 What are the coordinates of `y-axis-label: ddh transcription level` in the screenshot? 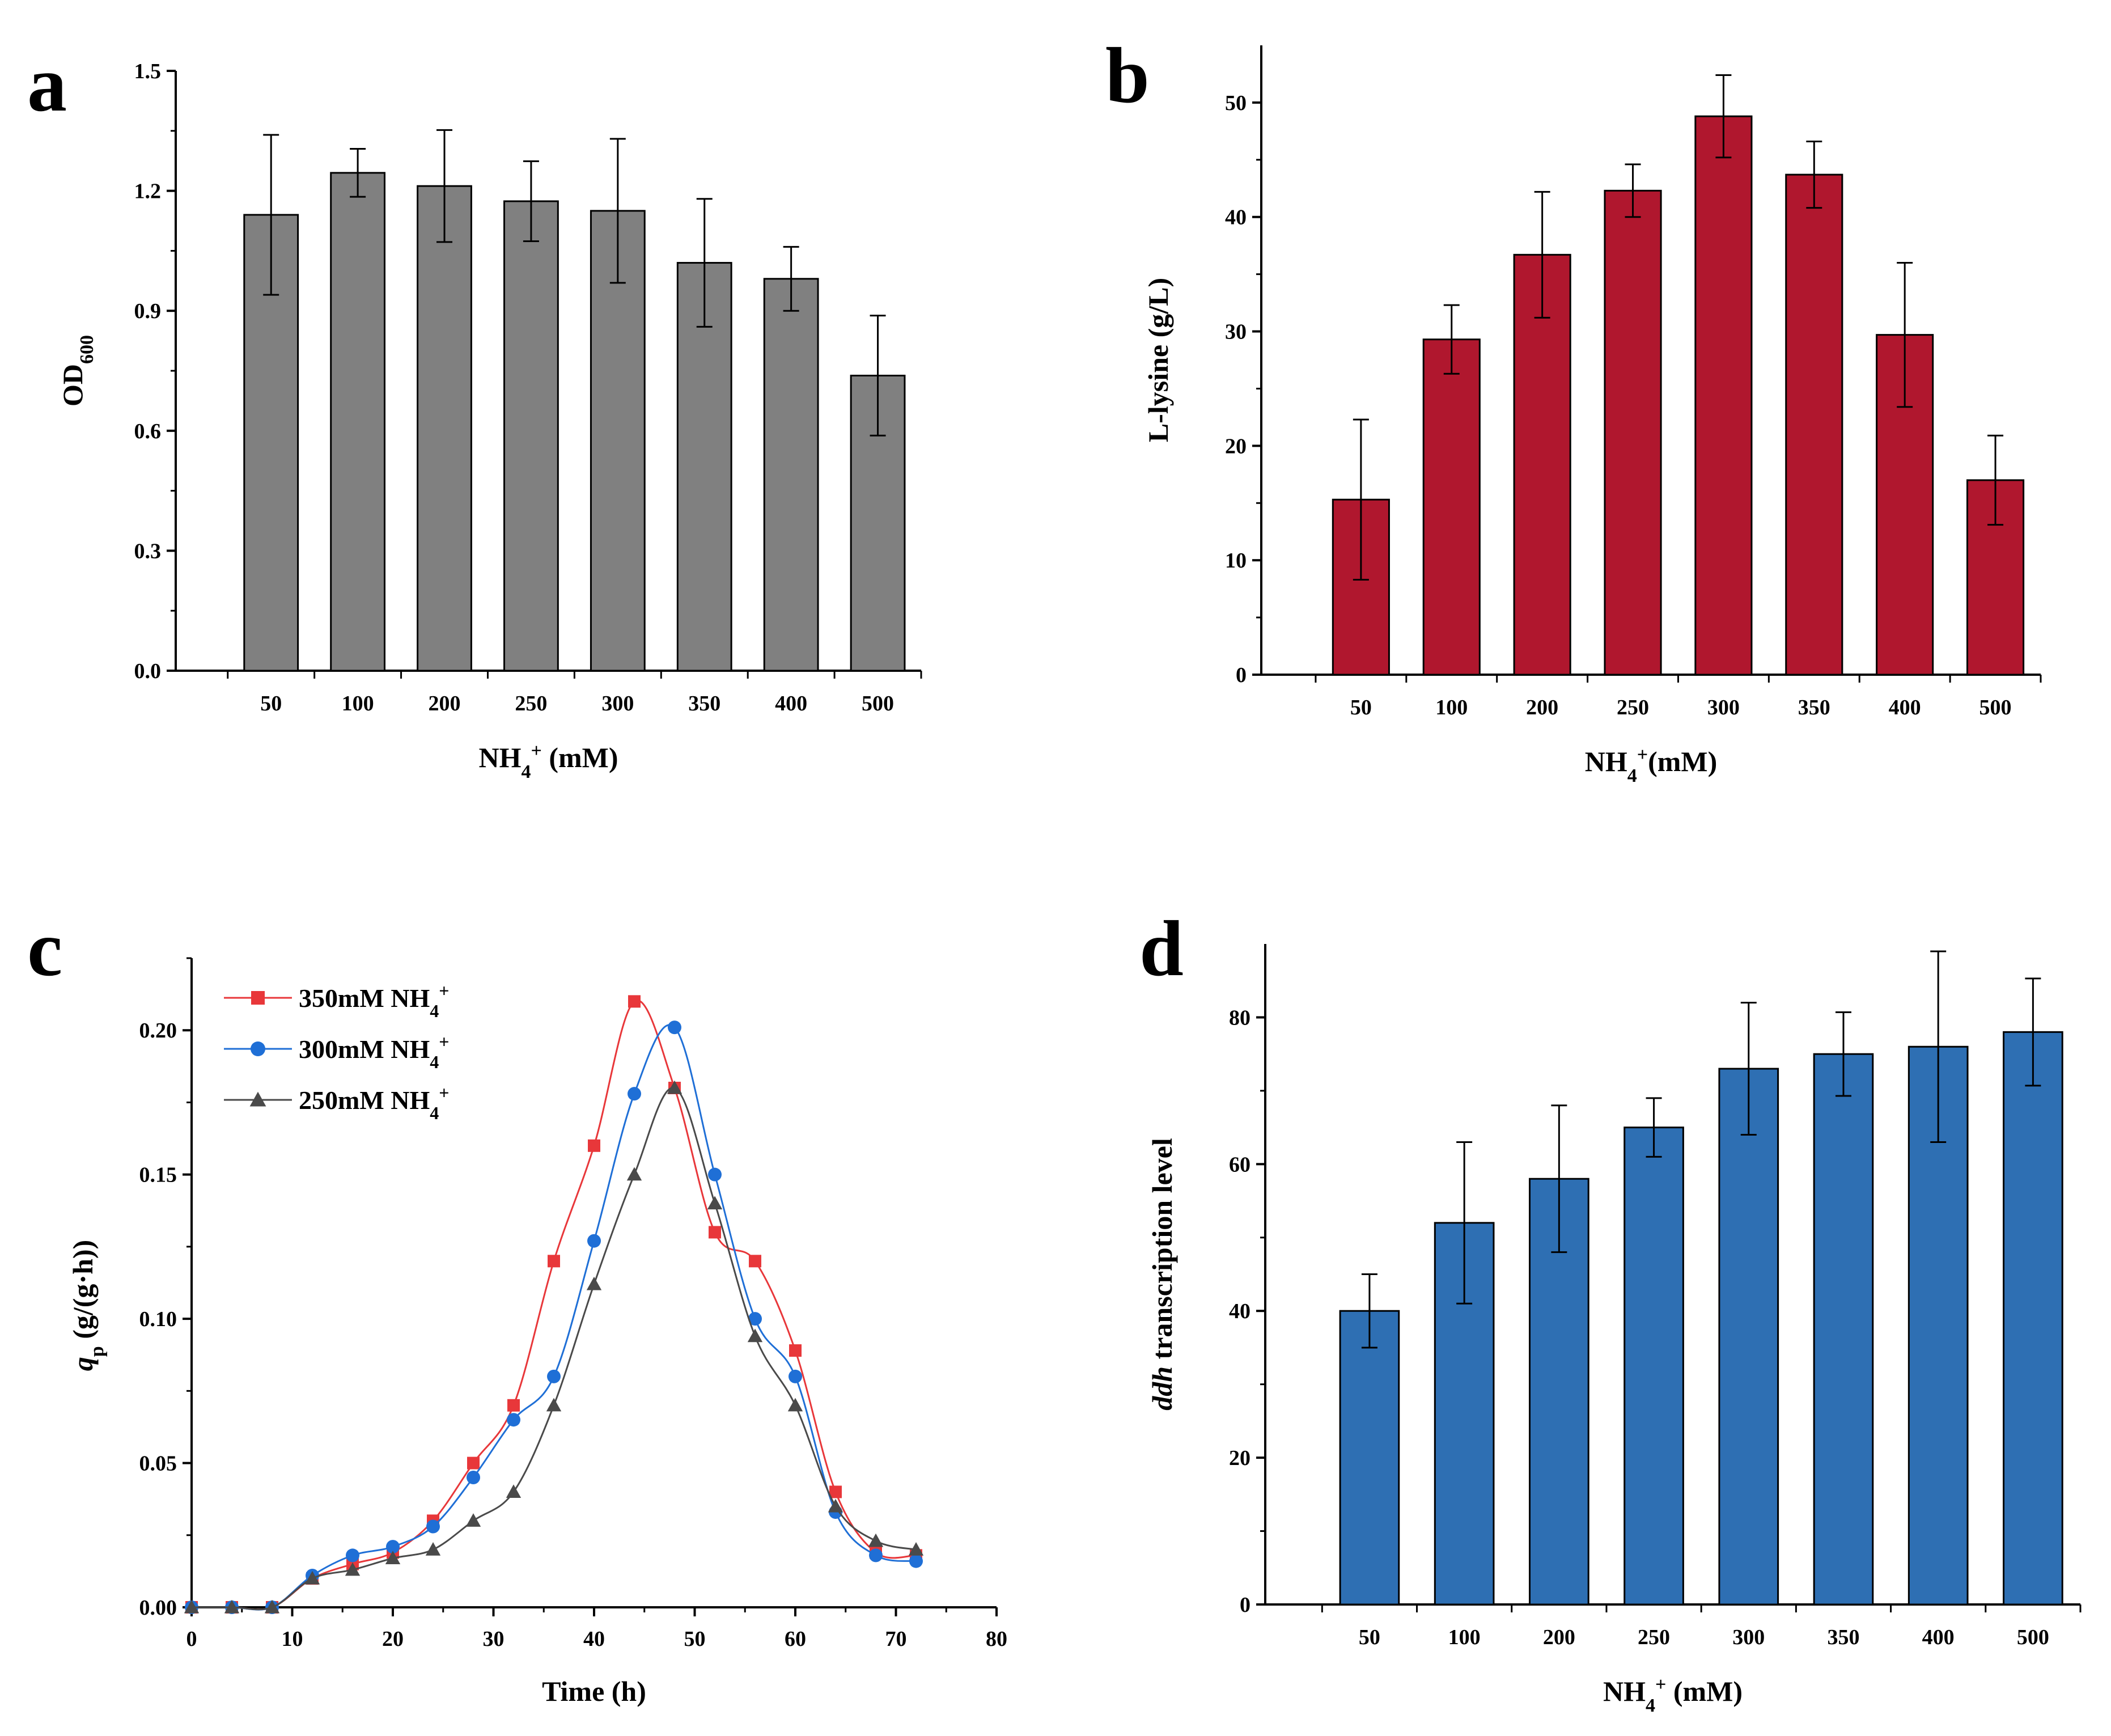 It's located at (1162, 1275).